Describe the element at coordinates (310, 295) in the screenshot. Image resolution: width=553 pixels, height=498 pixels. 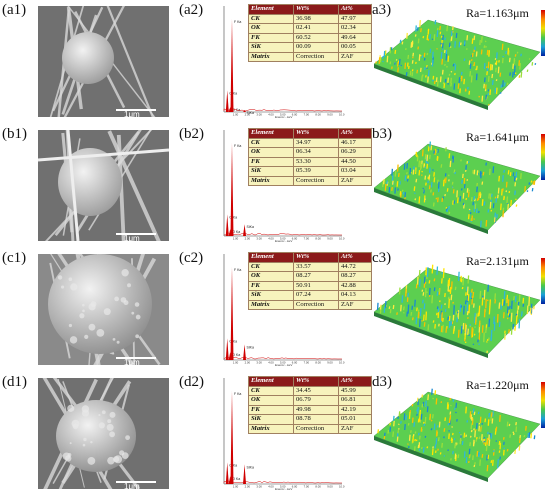
I see `table-row: SiK 07.24 04.13` at that location.